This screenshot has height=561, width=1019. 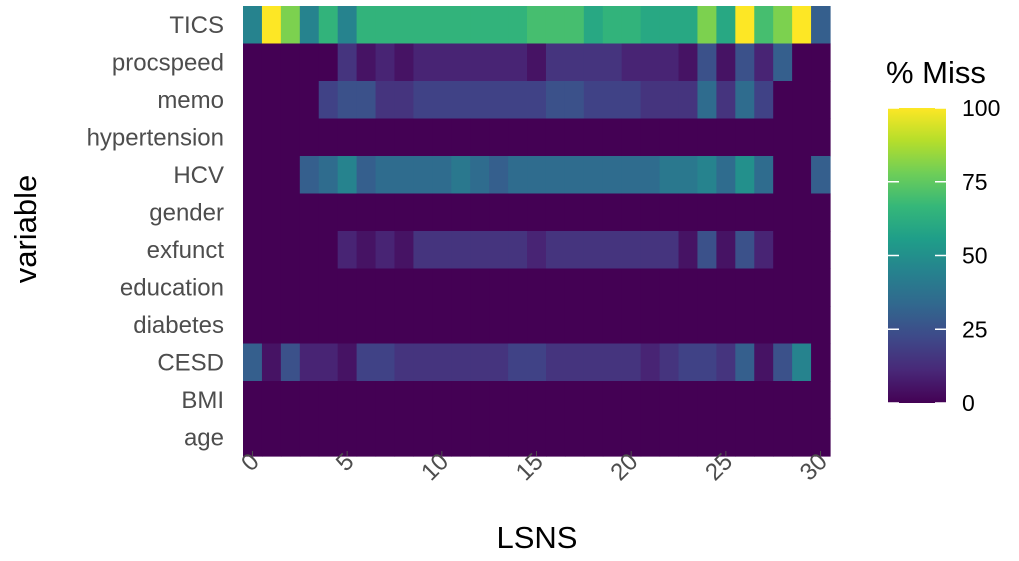 What do you see at coordinates (190, 100) in the screenshot?
I see `y-tick-label: memo` at bounding box center [190, 100].